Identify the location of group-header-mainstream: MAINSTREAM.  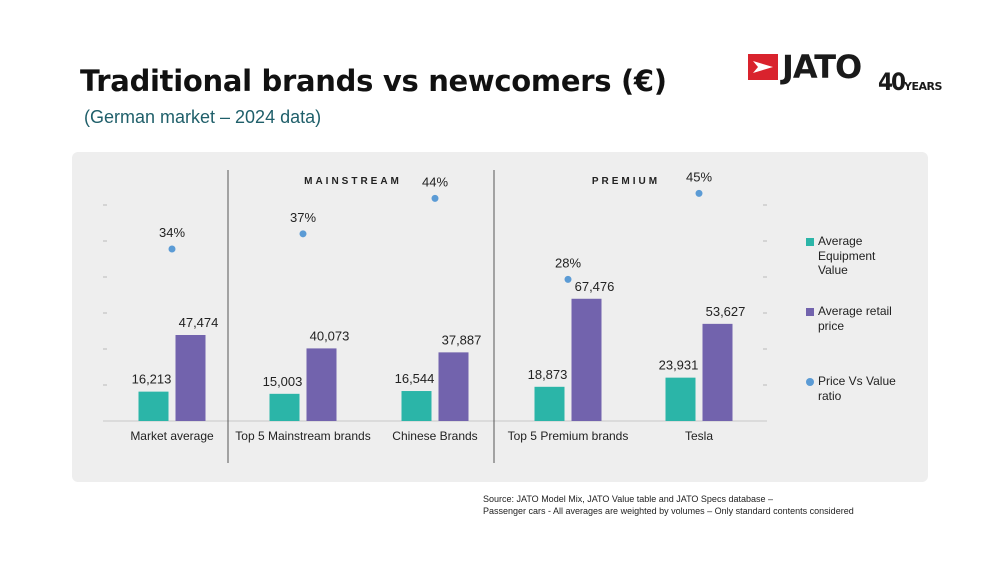
(353, 181).